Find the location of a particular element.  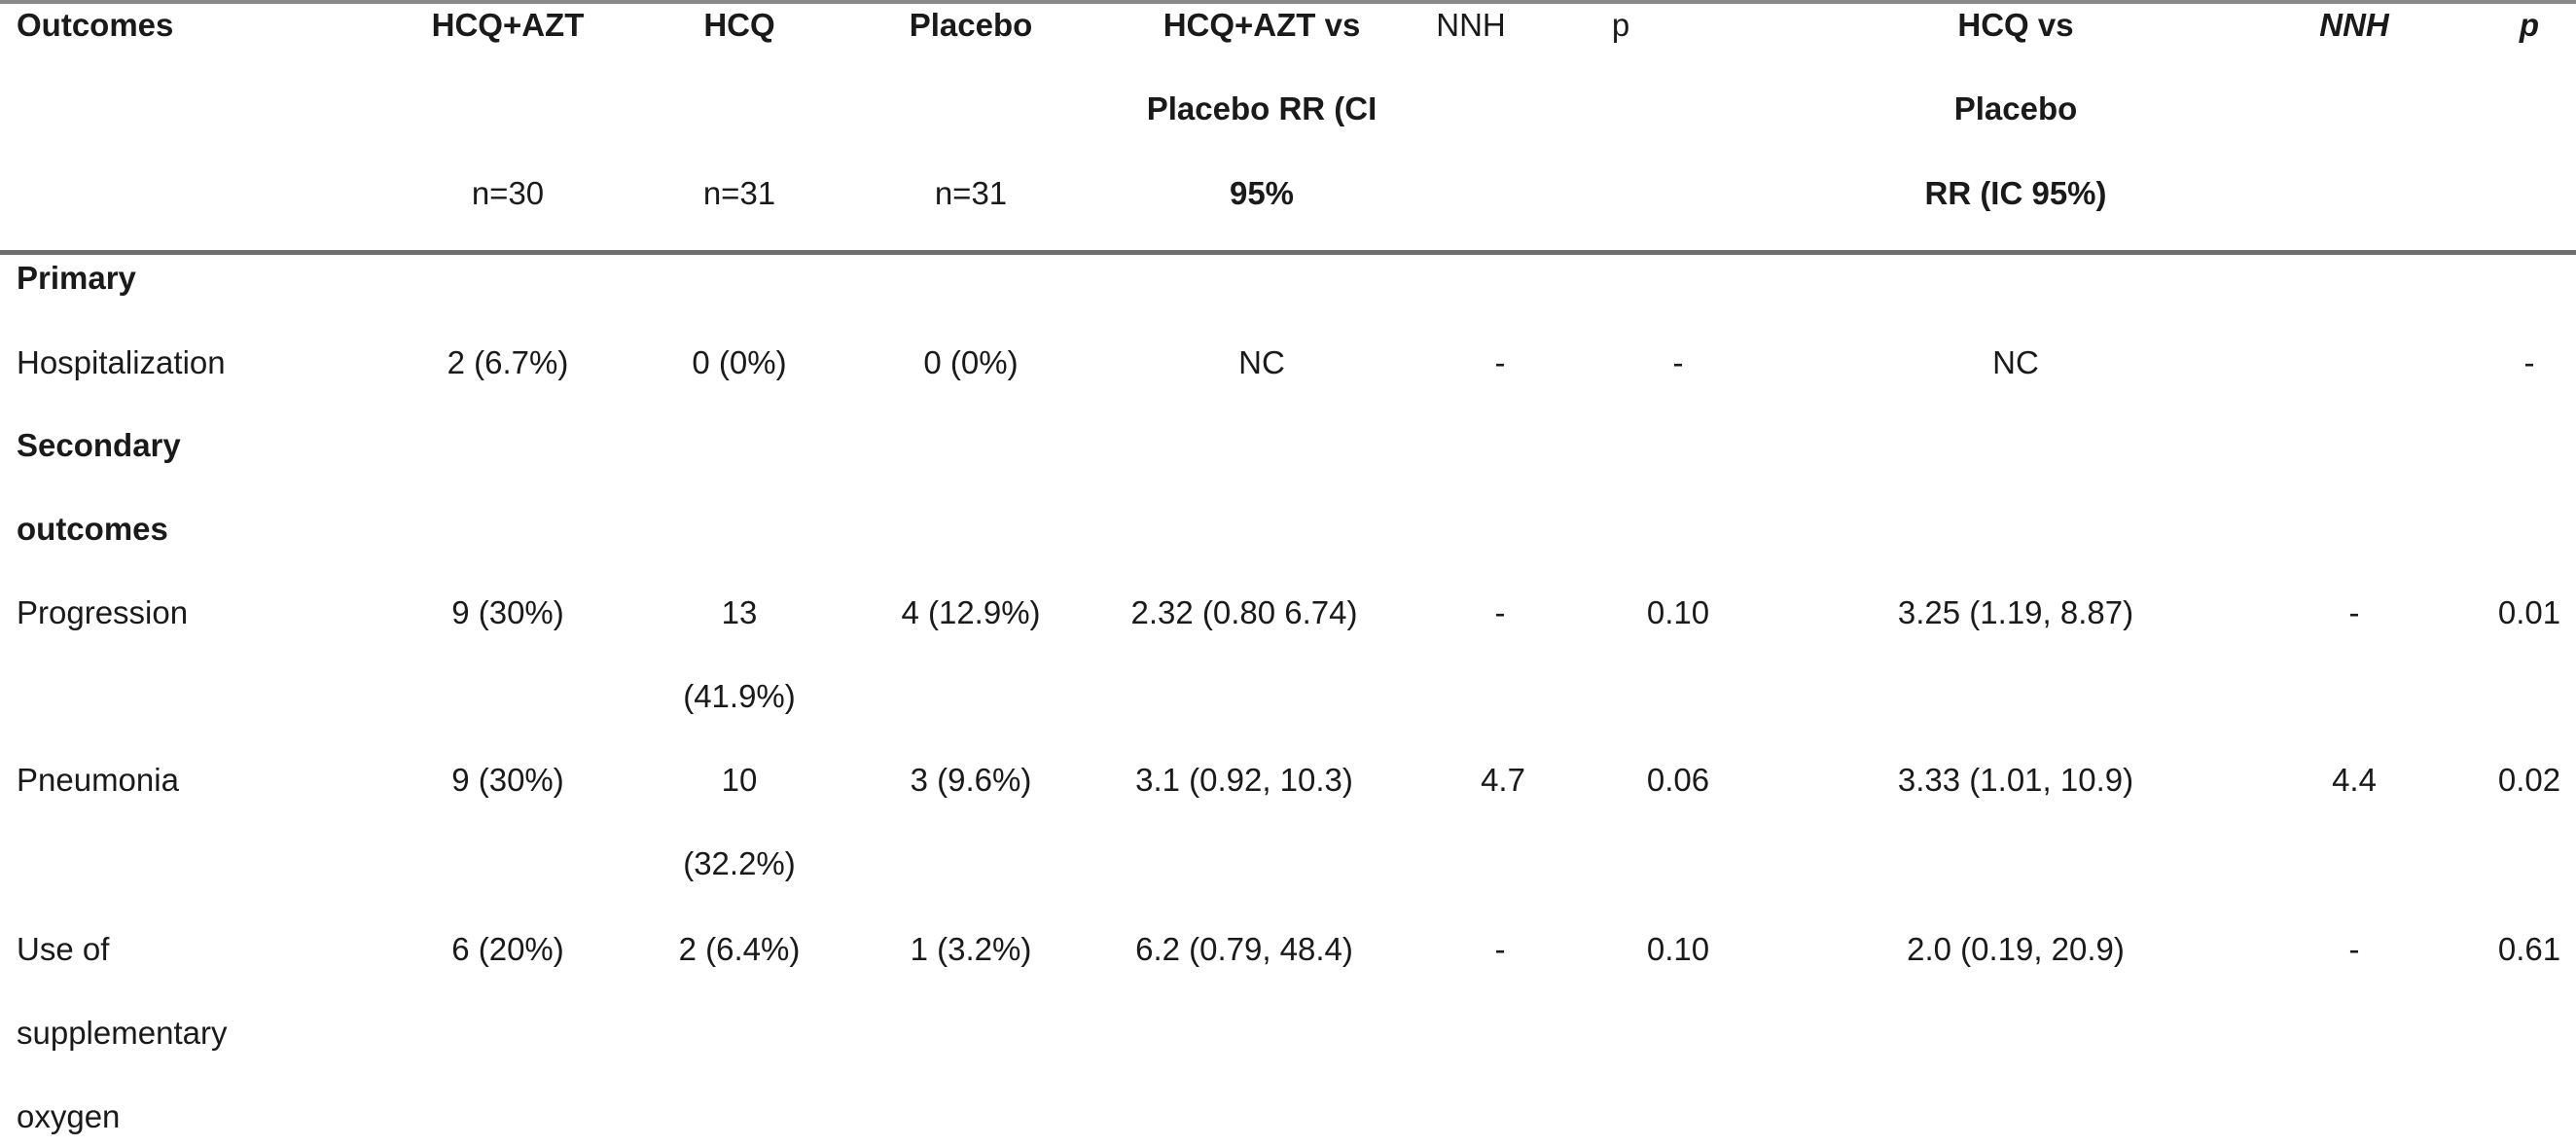

cell-rr1: 6.2 (0.79, 48.4) is located at coordinates (1244, 949).